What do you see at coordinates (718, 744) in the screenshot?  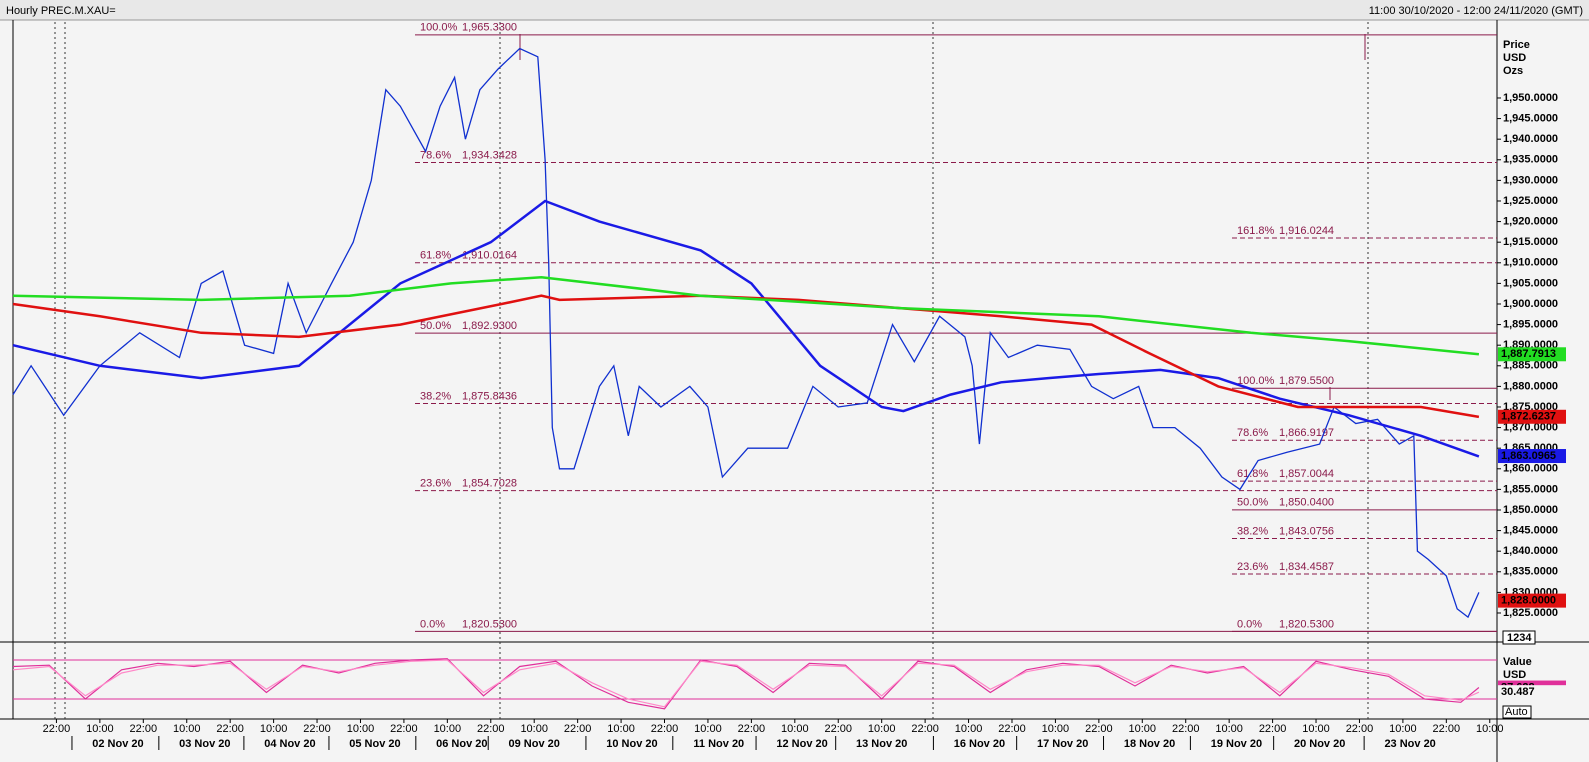 I see `date-tick-label: 11 Nov 20` at bounding box center [718, 744].